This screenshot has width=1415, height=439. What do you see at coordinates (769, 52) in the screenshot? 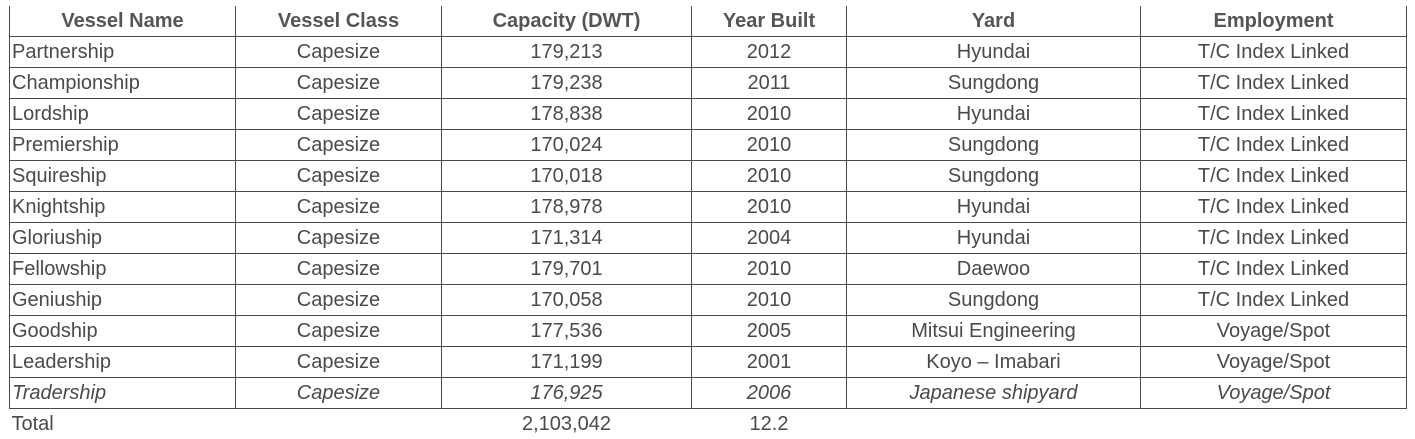
I see `cell-year-built: 2012` at bounding box center [769, 52].